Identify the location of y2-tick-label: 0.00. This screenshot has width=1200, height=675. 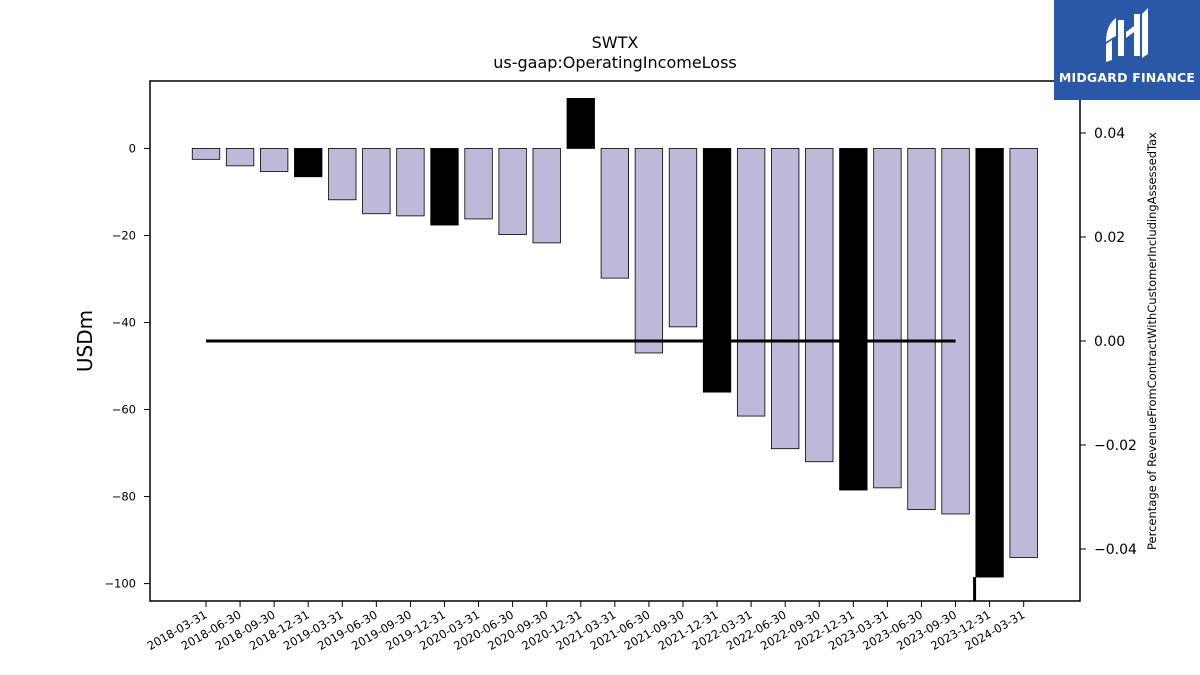
(1109, 342).